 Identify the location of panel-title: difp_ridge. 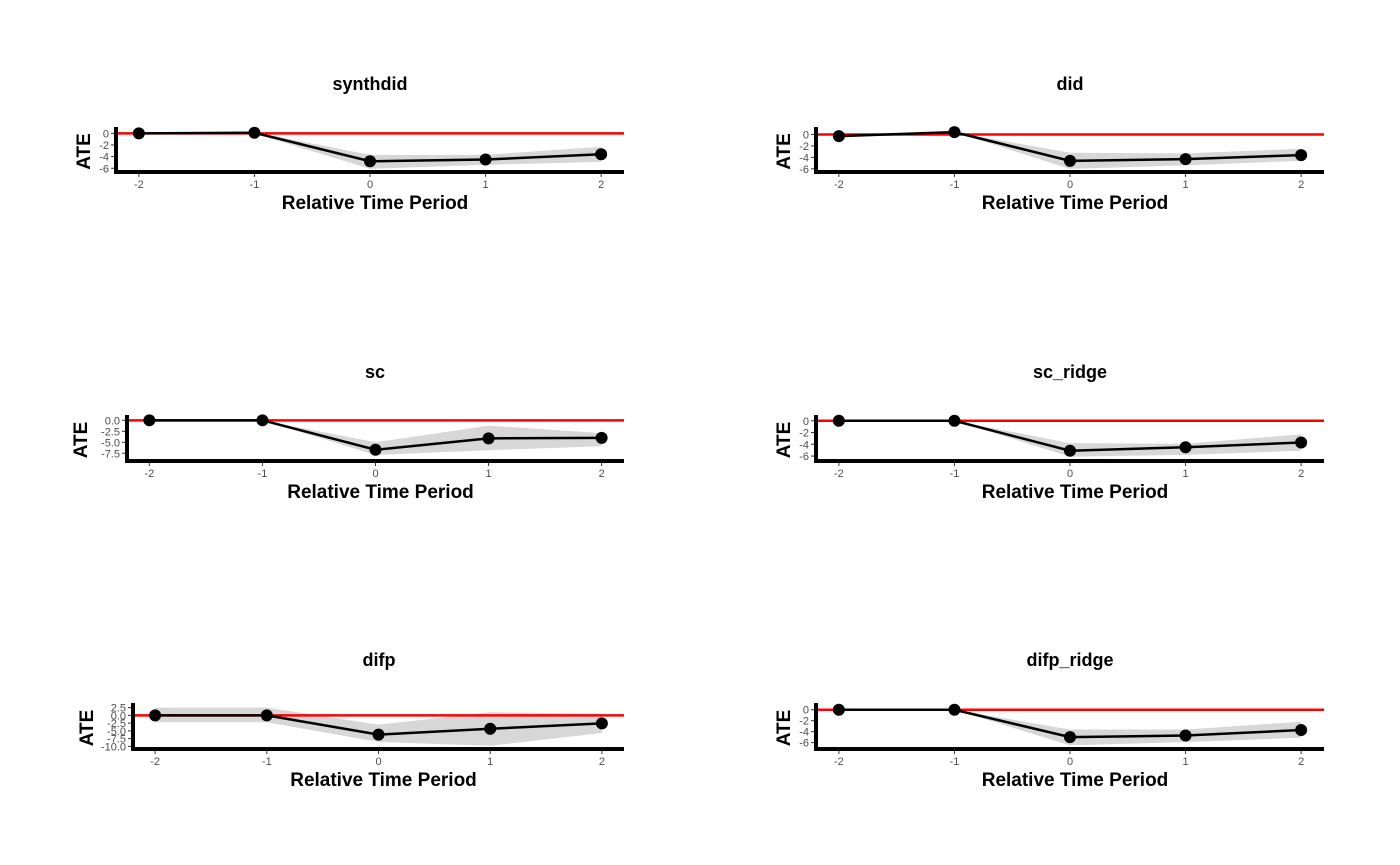
(1069, 660).